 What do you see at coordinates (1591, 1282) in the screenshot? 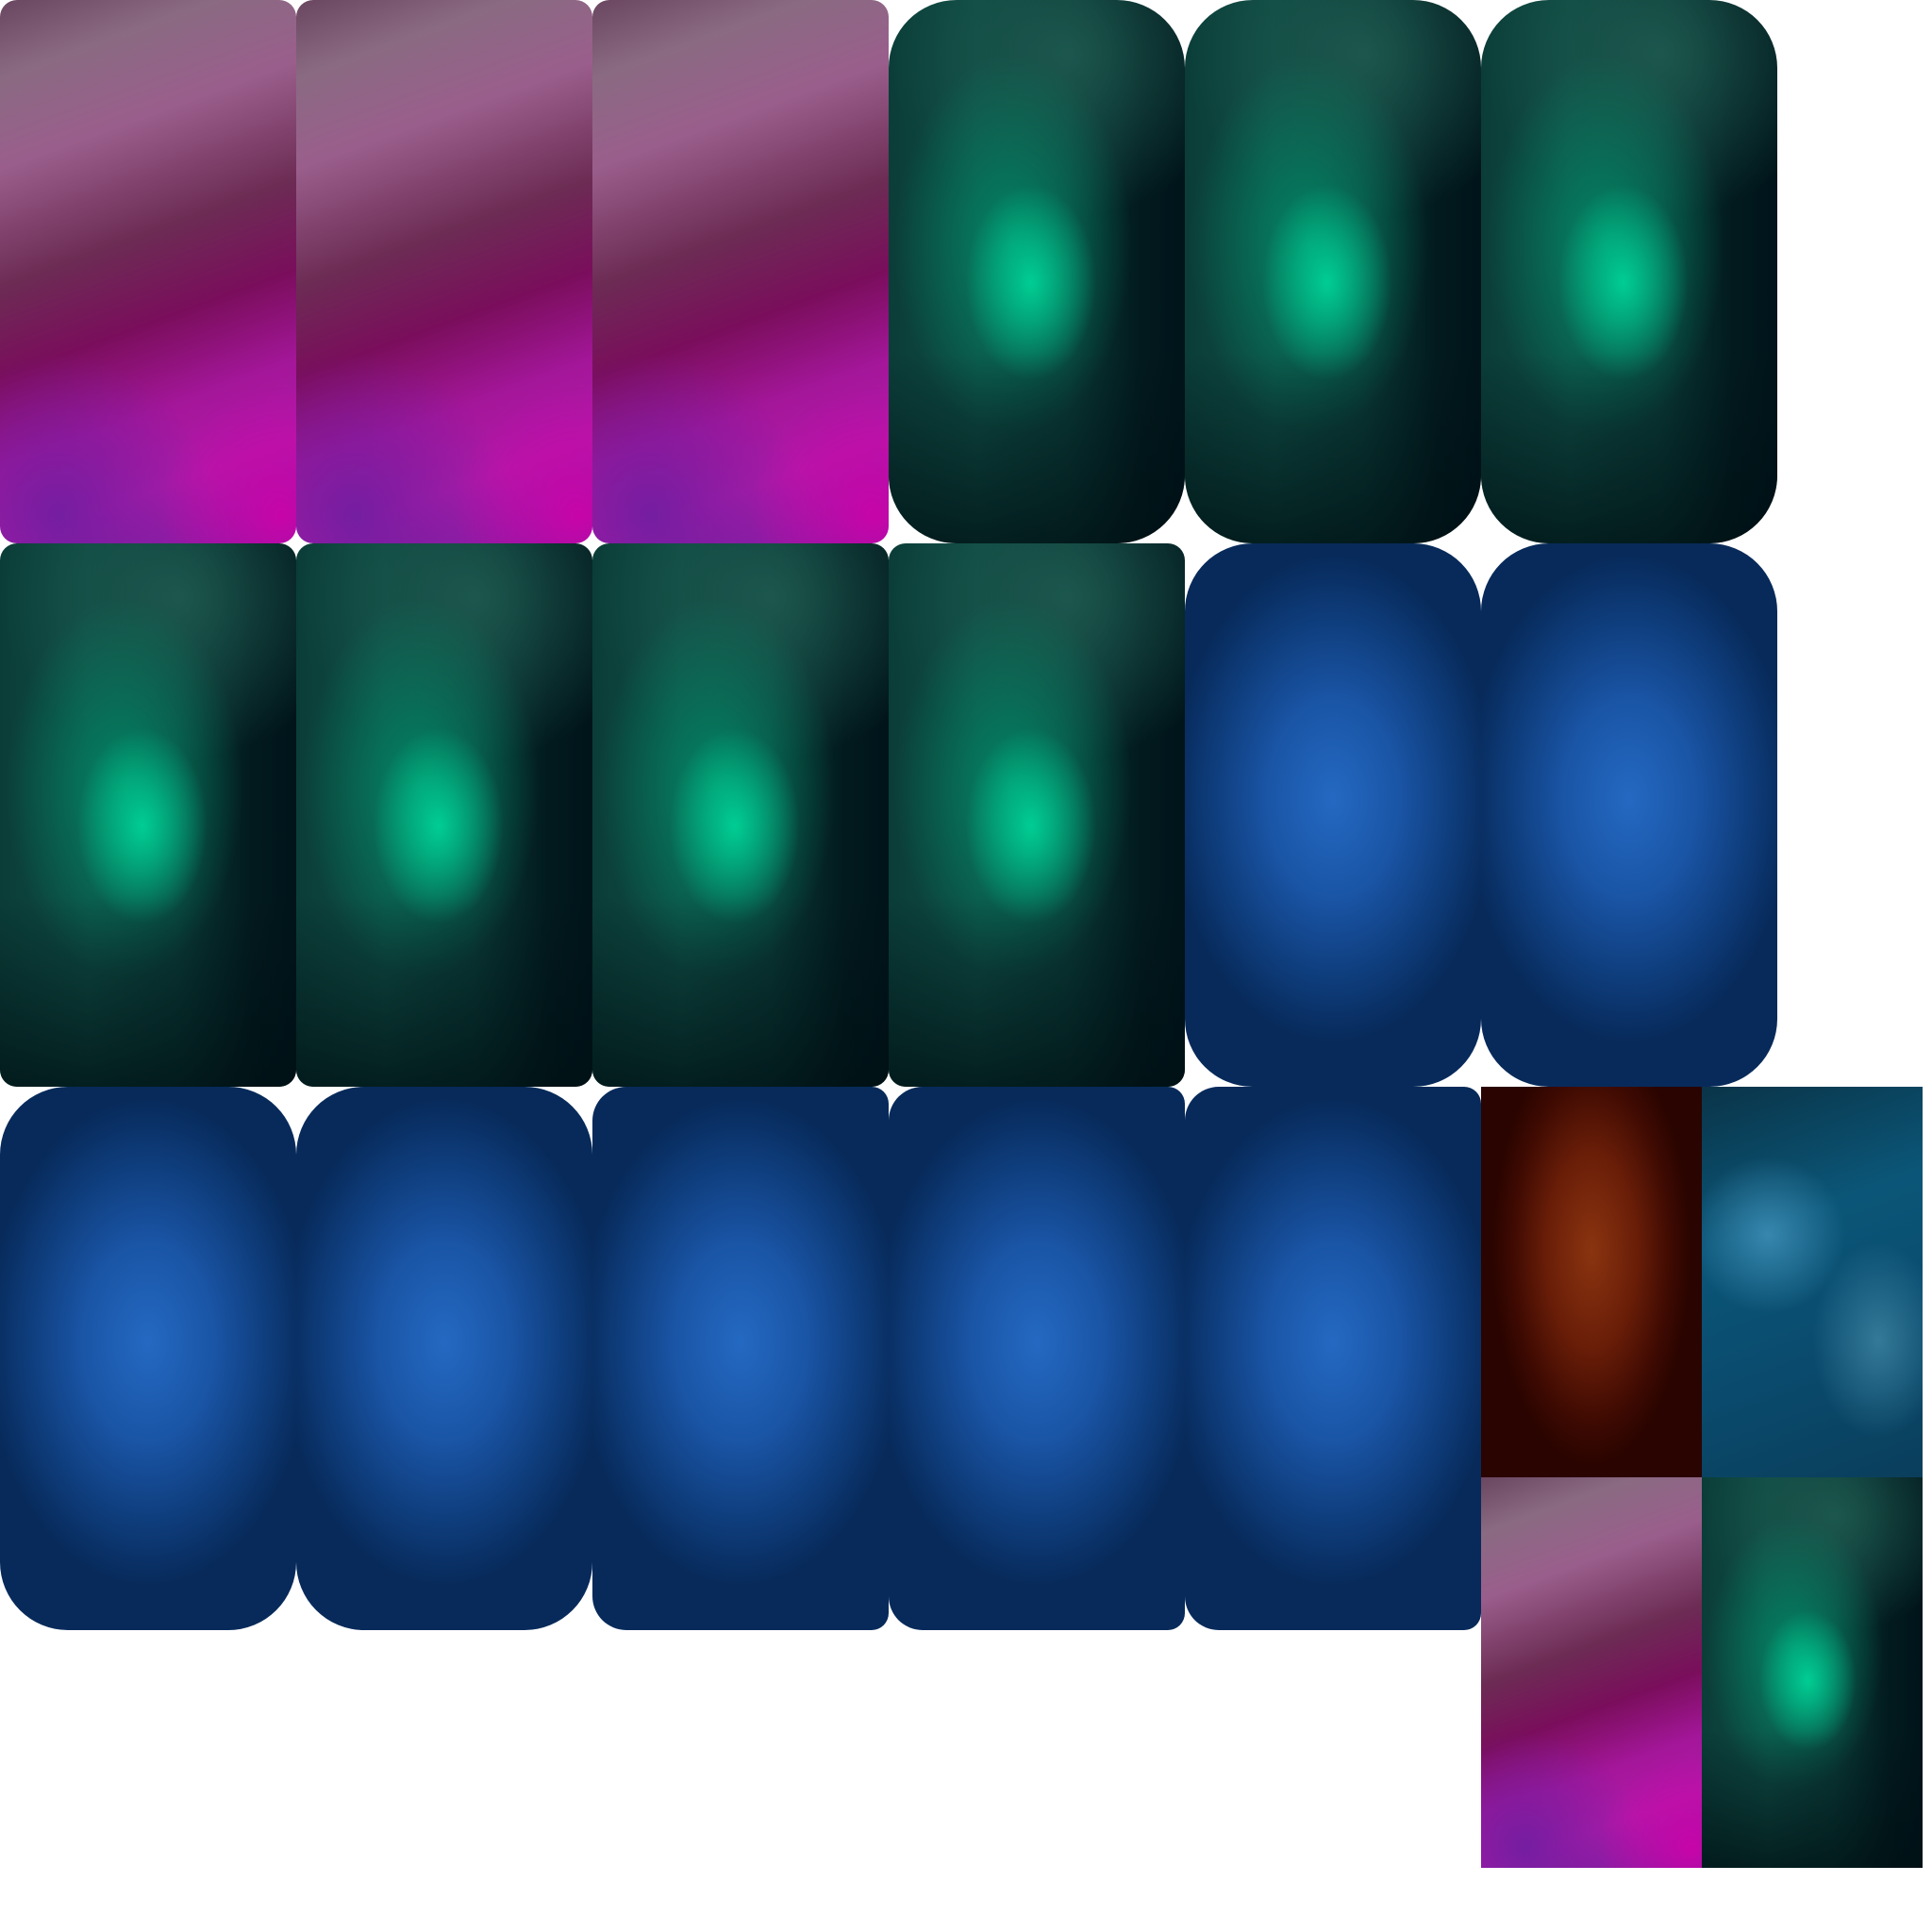
I see `swatch-rust` at bounding box center [1591, 1282].